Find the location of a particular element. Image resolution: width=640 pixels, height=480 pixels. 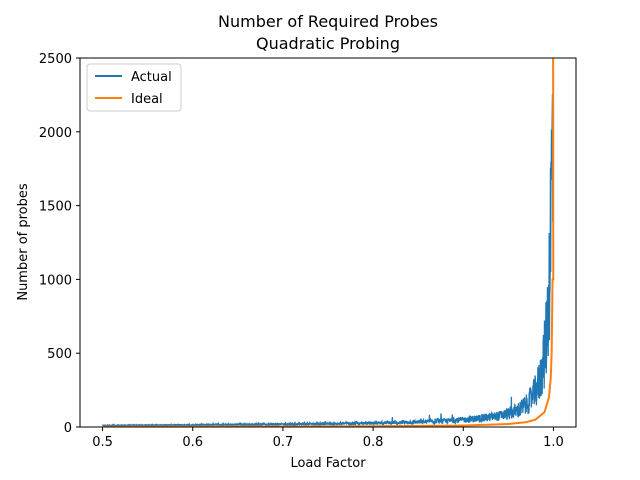

chart-title: Number of Required Probes is located at coordinates (328, 21).